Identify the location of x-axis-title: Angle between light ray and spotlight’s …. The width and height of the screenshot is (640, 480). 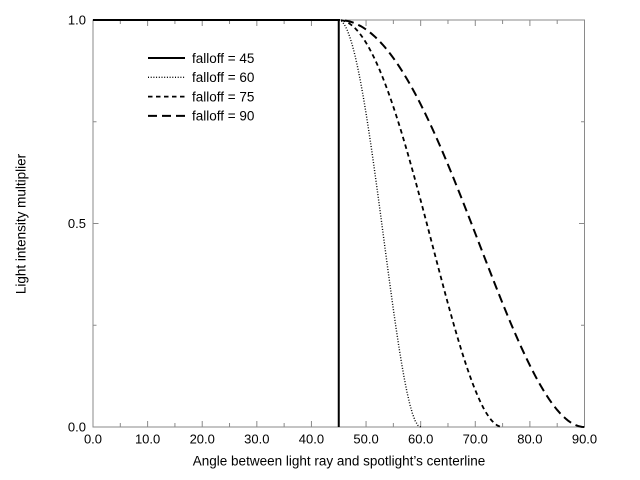
(339, 461).